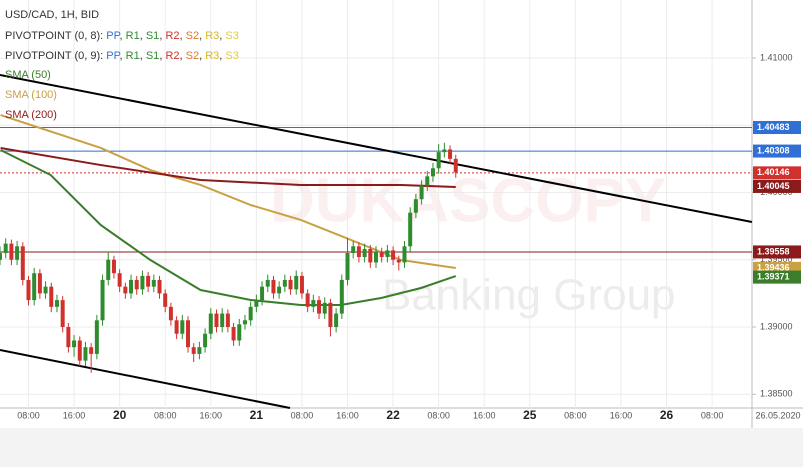 The image size is (803, 467). I want to click on legend-text: SMA (50), so click(28, 75).